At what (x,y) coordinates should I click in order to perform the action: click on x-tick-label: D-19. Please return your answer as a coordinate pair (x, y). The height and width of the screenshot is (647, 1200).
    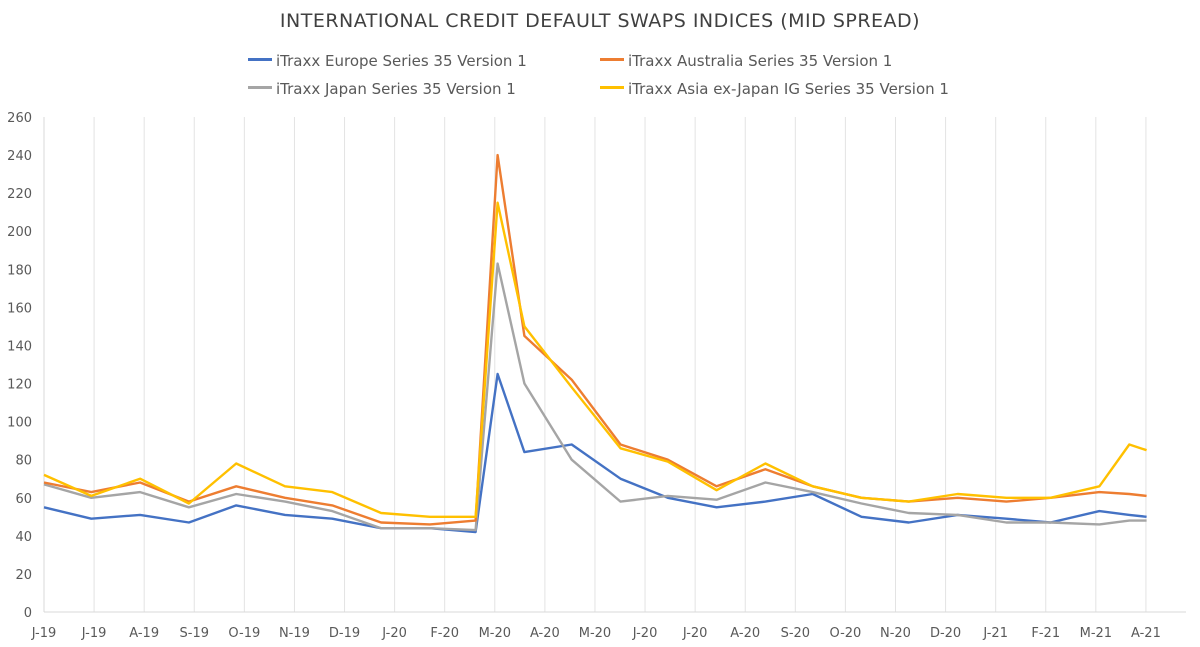
    Looking at the image, I should click on (344, 633).